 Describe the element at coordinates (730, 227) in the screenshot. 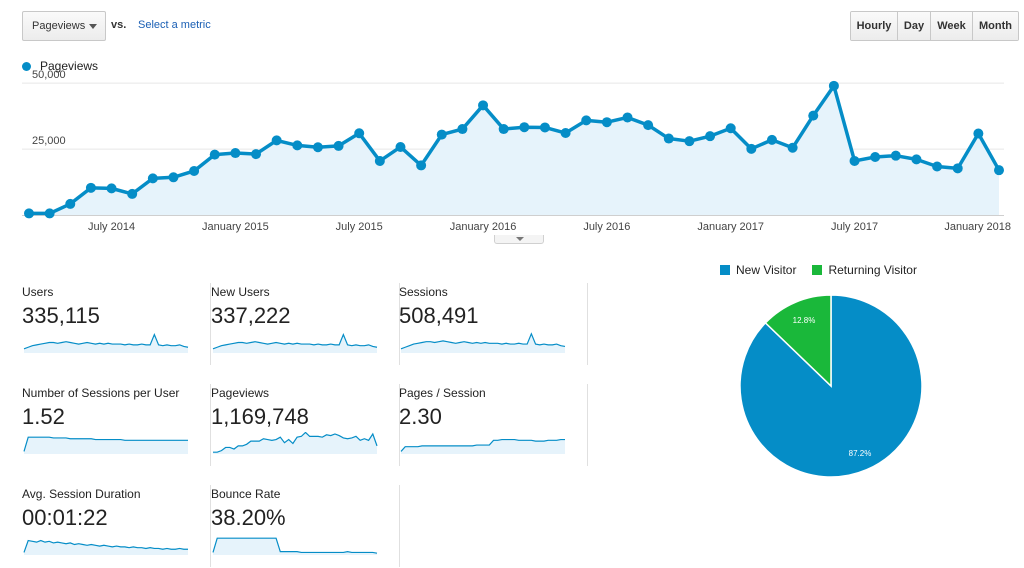

I see `x-tick-label: January 2017` at that location.